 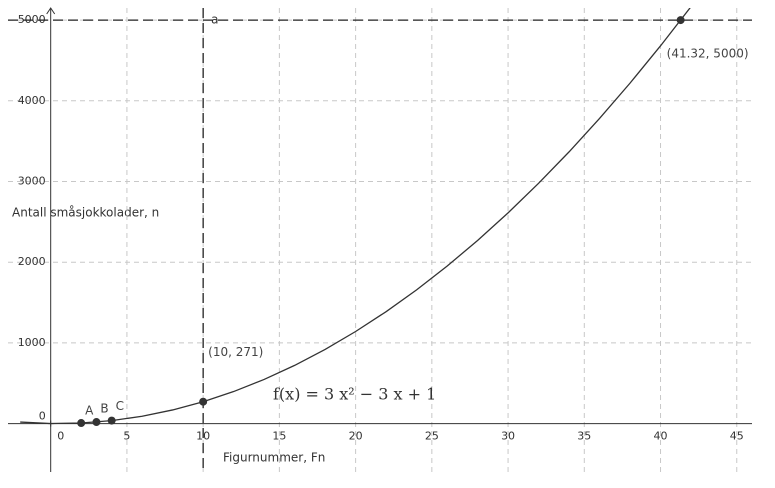 What do you see at coordinates (32, 100) in the screenshot?
I see `y-tick-label: 4000` at bounding box center [32, 100].